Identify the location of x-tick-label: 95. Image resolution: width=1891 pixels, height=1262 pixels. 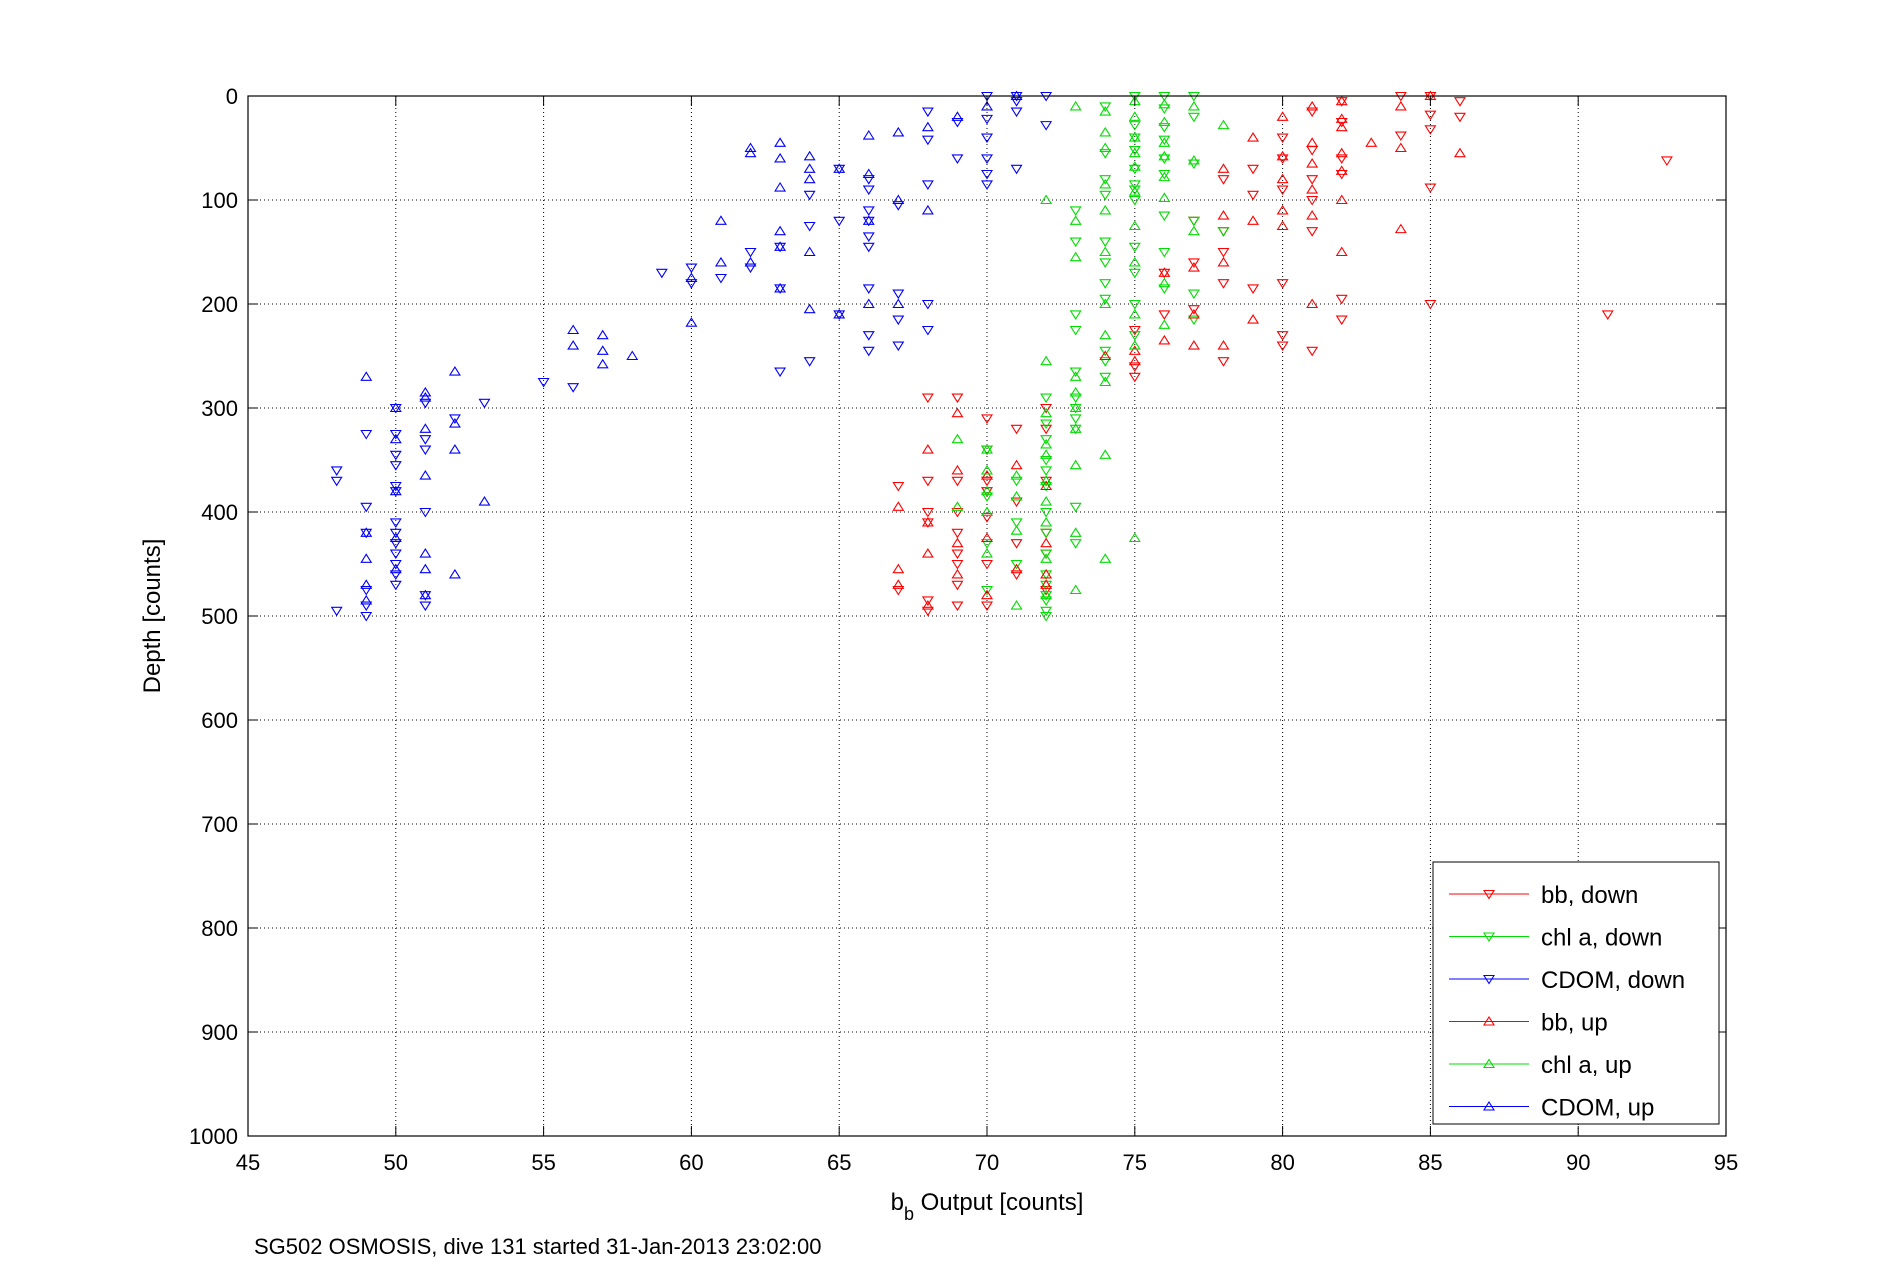
(1726, 1162).